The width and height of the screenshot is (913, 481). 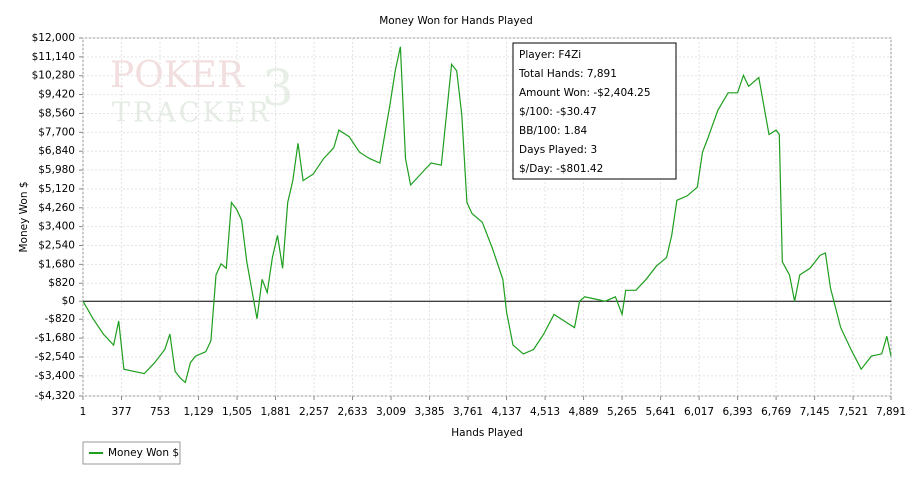 What do you see at coordinates (56, 113) in the screenshot?
I see `y-tick-label: $8,560` at bounding box center [56, 113].